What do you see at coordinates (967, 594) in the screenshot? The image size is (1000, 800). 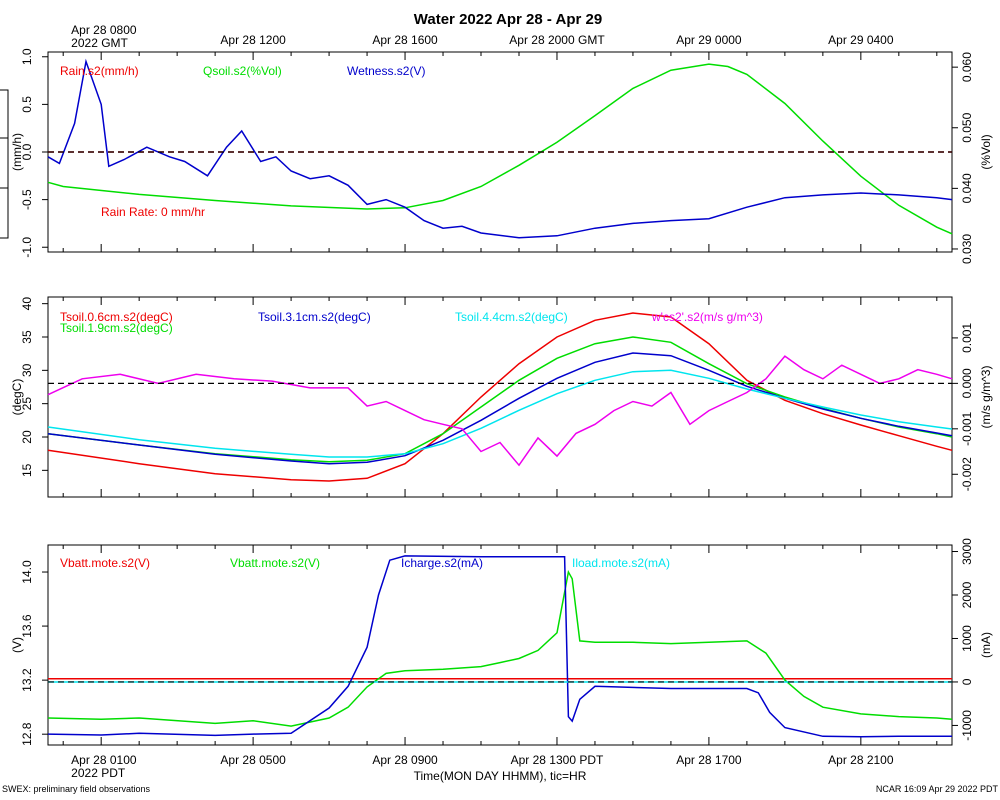 I see `y-tick-label-right: 2000` at bounding box center [967, 594].